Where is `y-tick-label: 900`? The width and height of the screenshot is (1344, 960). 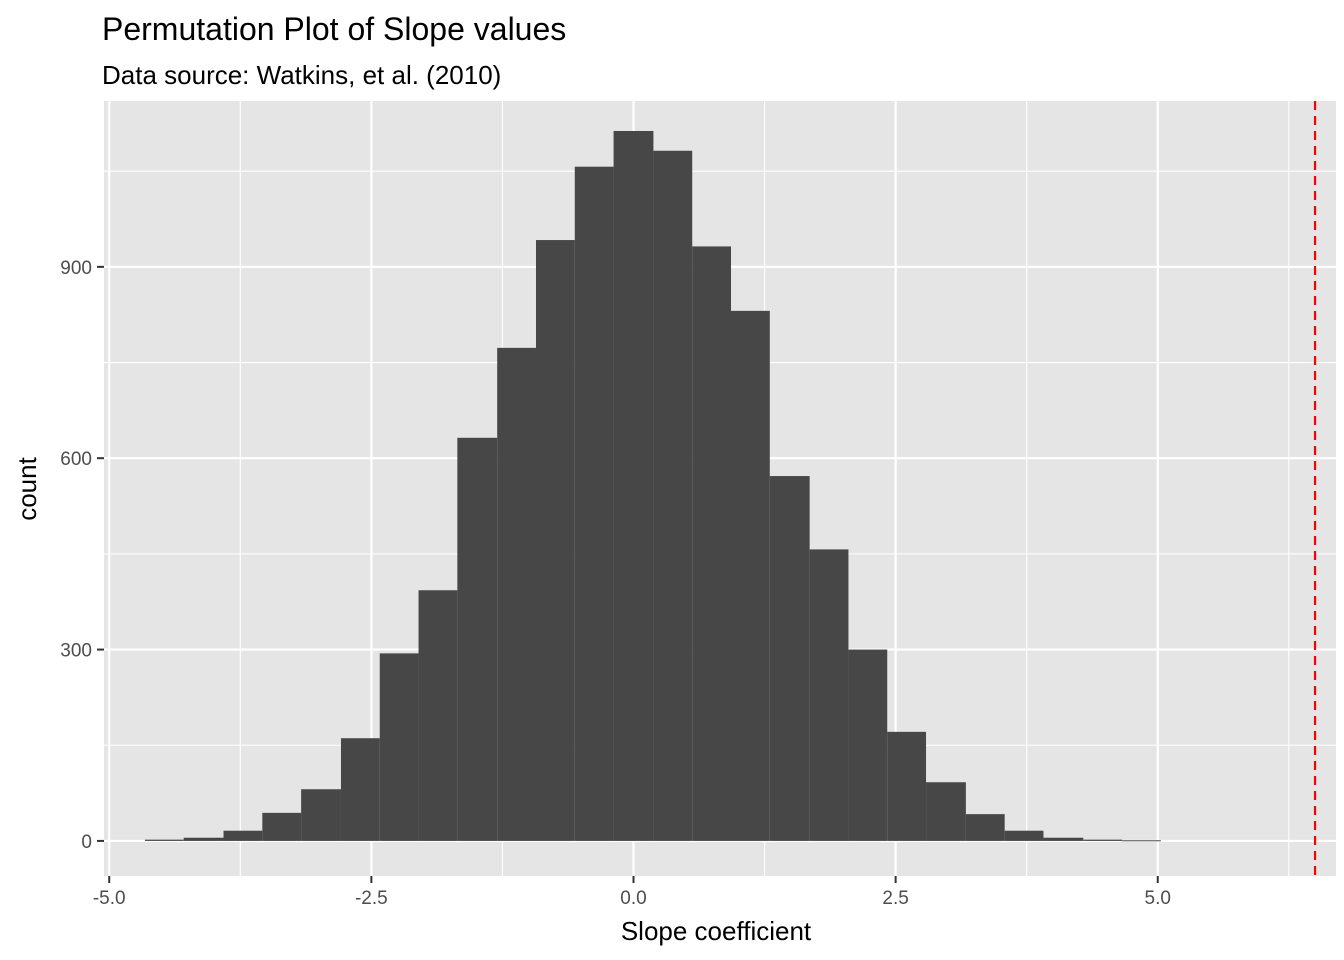 y-tick-label: 900 is located at coordinates (76, 268).